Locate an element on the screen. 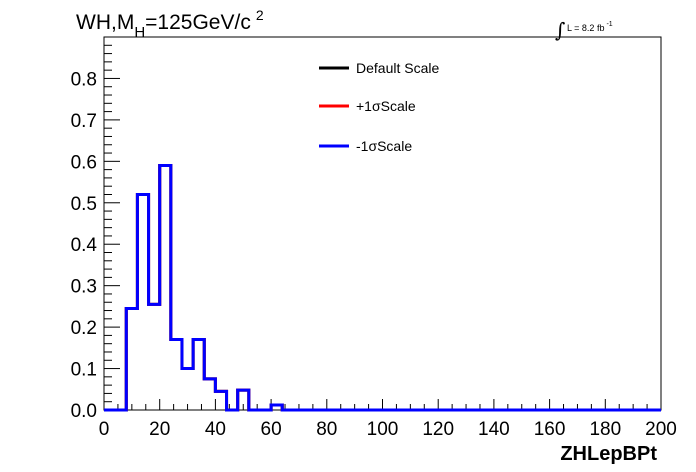 Image resolution: width=696 pixels, height=472 pixels. y-axis: 0.0 0.1 0.2 0.3 0.4 0.5 0.6 0.7 0.8 is located at coordinates (95, 229).